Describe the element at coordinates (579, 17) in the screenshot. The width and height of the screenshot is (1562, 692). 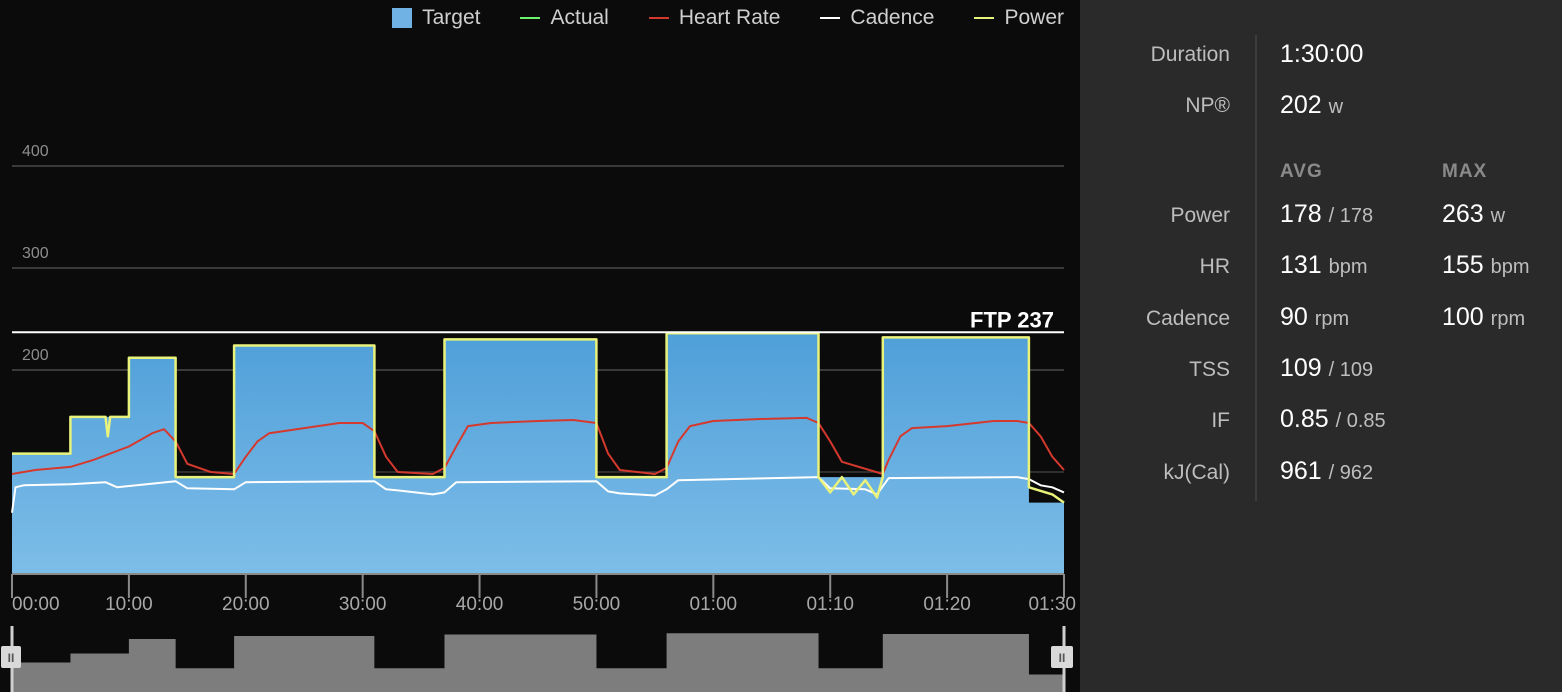
I see `legend-label-actual: Actual` at that location.